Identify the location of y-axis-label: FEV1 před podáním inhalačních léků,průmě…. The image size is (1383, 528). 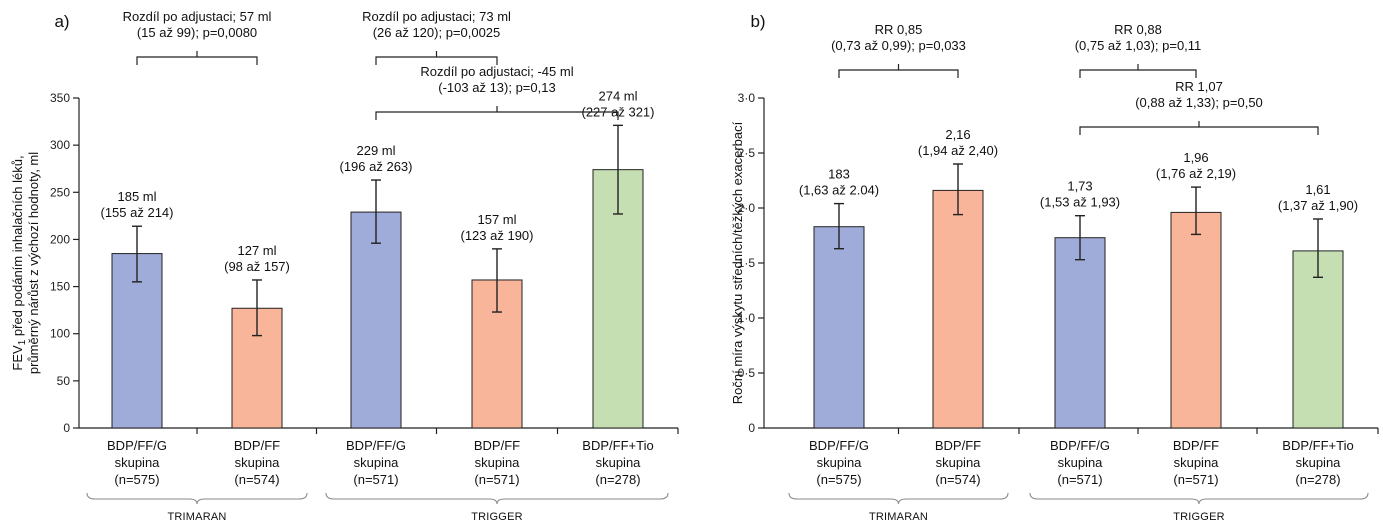
(25, 263).